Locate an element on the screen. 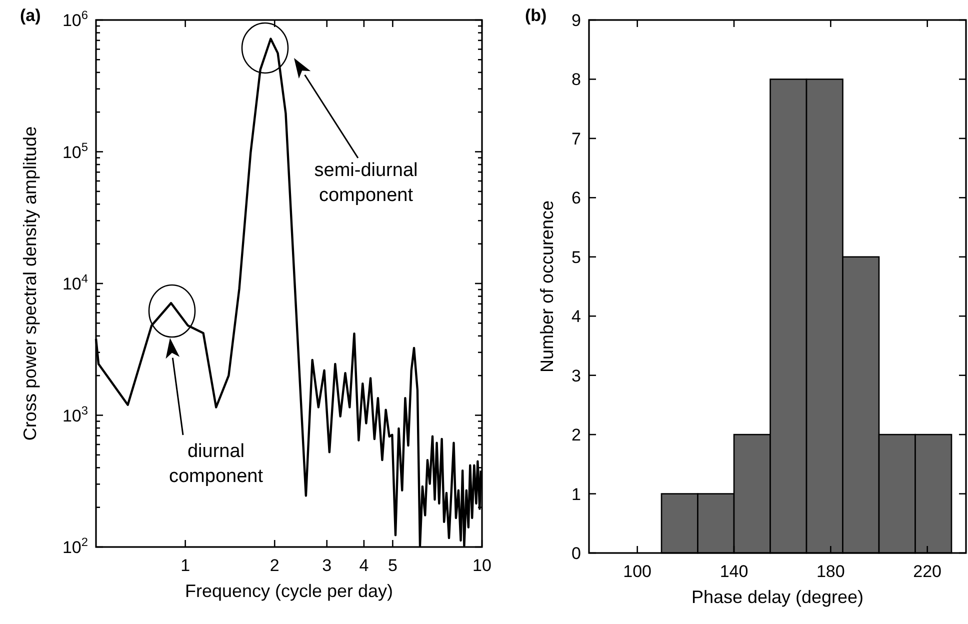 This screenshot has width=968, height=624. annotation: semi-diurnal component is located at coordinates (366, 183).